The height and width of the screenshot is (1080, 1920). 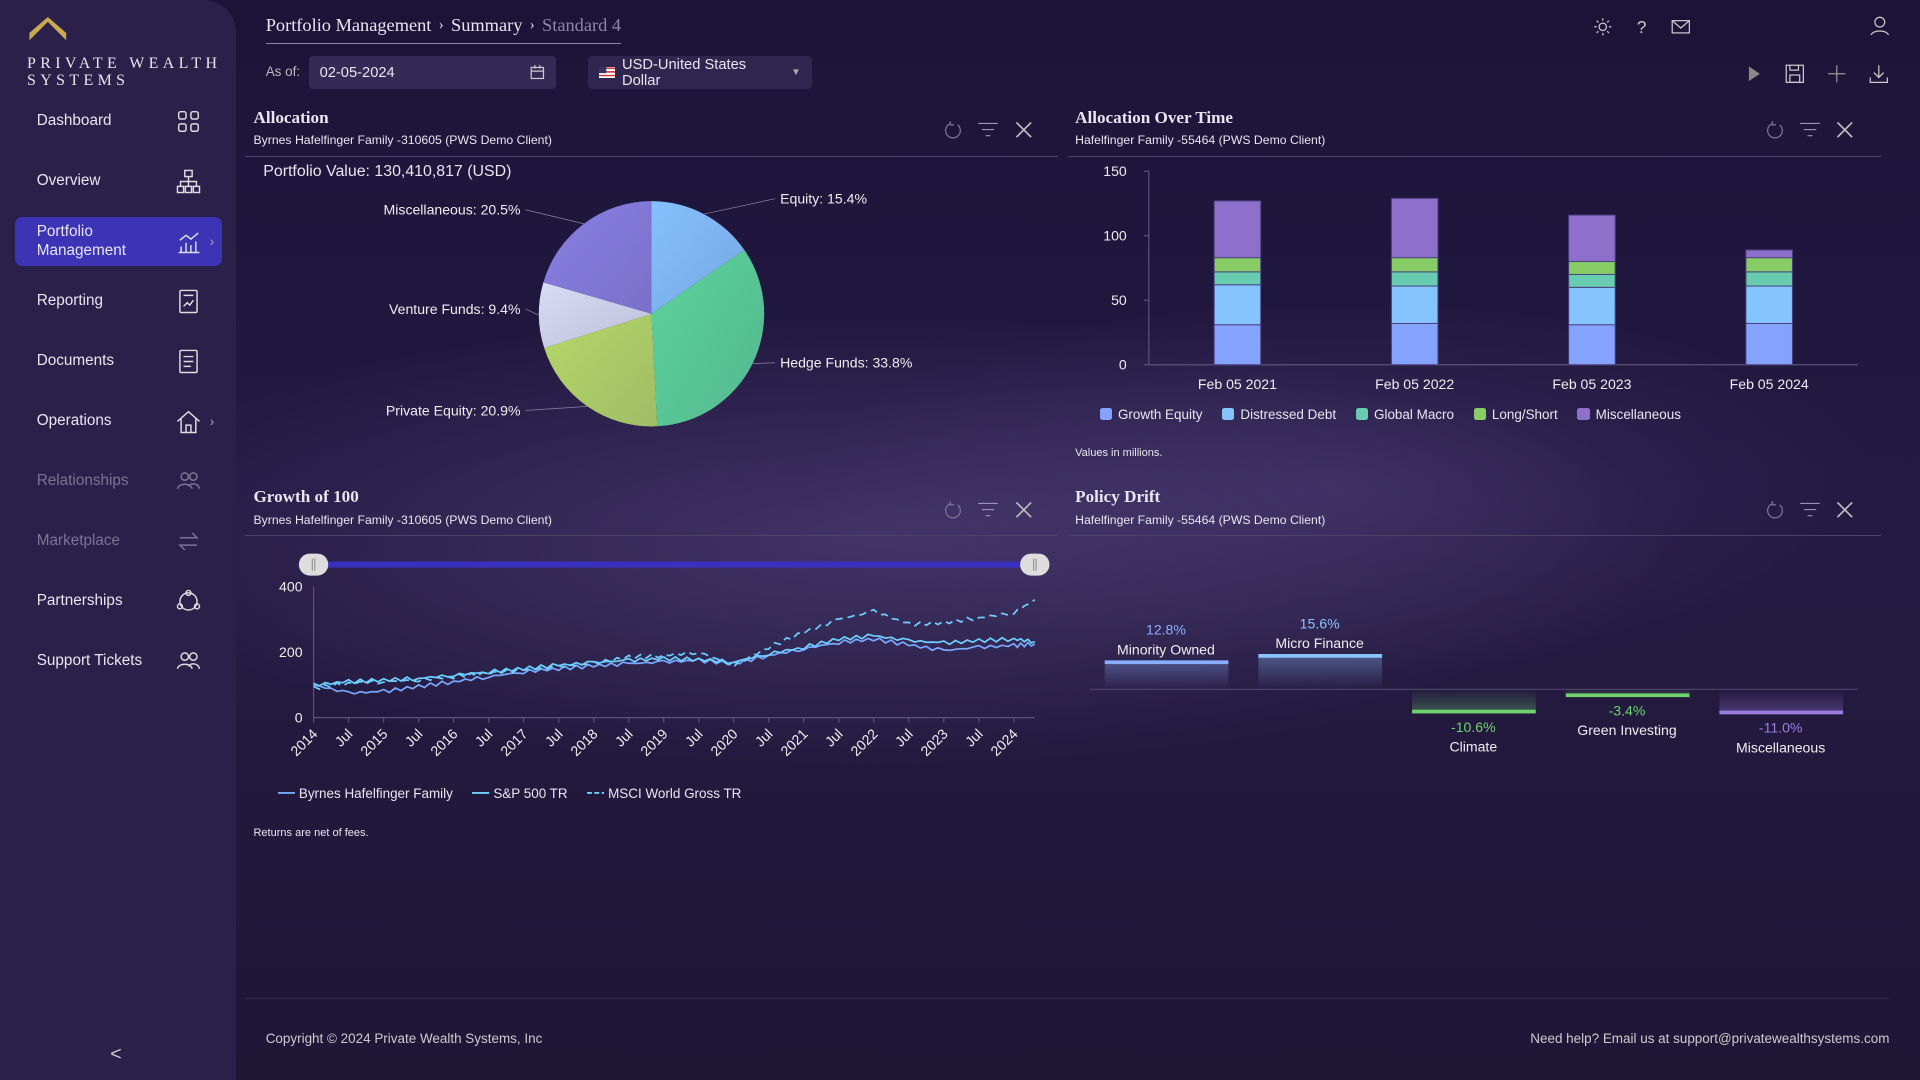 What do you see at coordinates (1279, 414) in the screenshot?
I see `legend-item: Distressed Debt` at bounding box center [1279, 414].